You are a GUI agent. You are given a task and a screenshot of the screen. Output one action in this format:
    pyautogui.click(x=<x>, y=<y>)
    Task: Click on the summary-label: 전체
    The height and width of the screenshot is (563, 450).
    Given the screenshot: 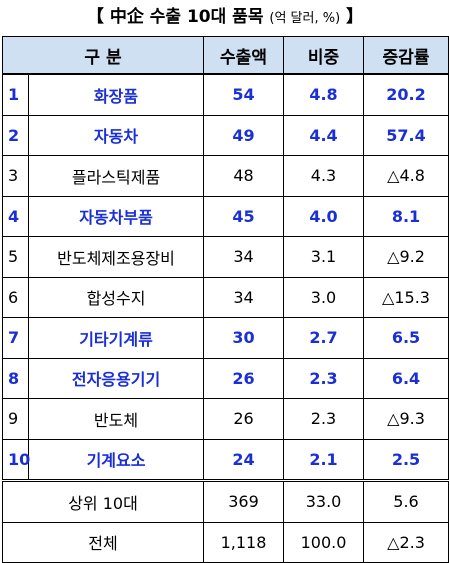 What is the action you would take?
    pyautogui.click(x=103, y=542)
    